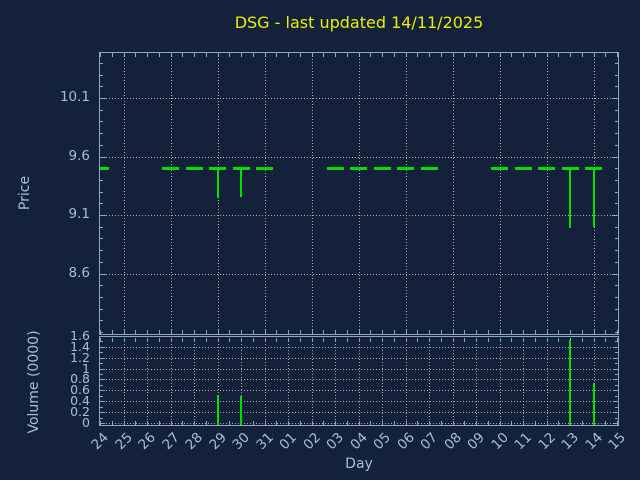 This screenshot has height=480, width=640. Describe the element at coordinates (359, 464) in the screenshot. I see `day-axis-label: Day` at that location.